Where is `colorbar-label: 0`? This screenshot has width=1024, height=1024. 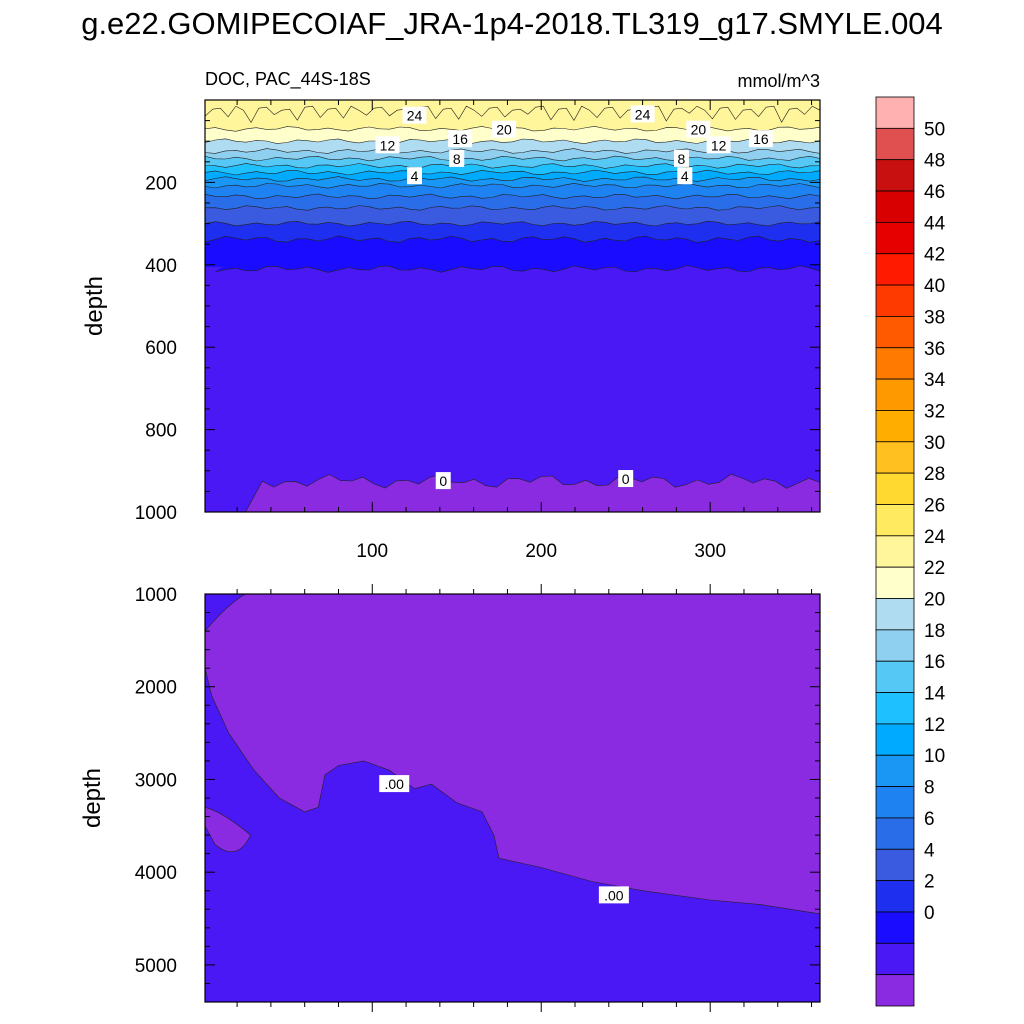
colorbar-label: 0 is located at coordinates (929, 913).